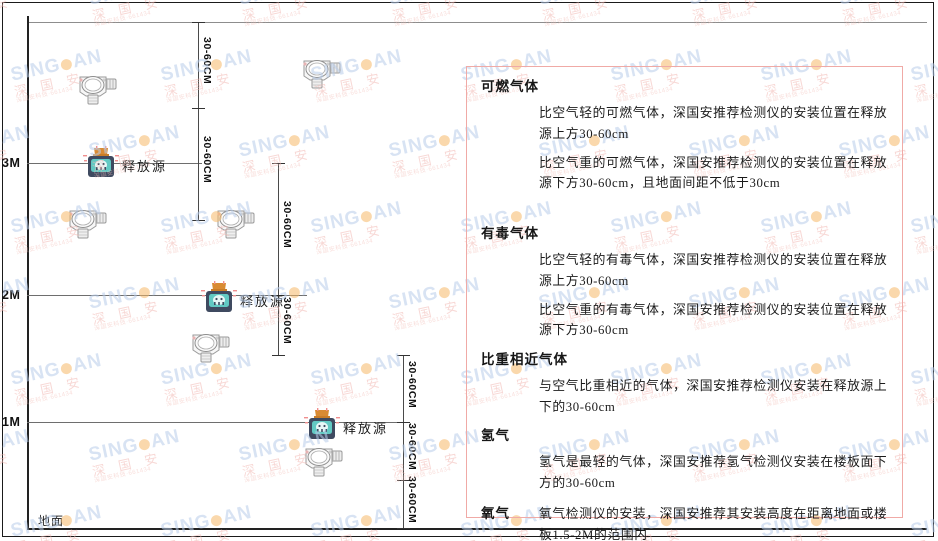  I want to click on floor-line, so click(477, 529).